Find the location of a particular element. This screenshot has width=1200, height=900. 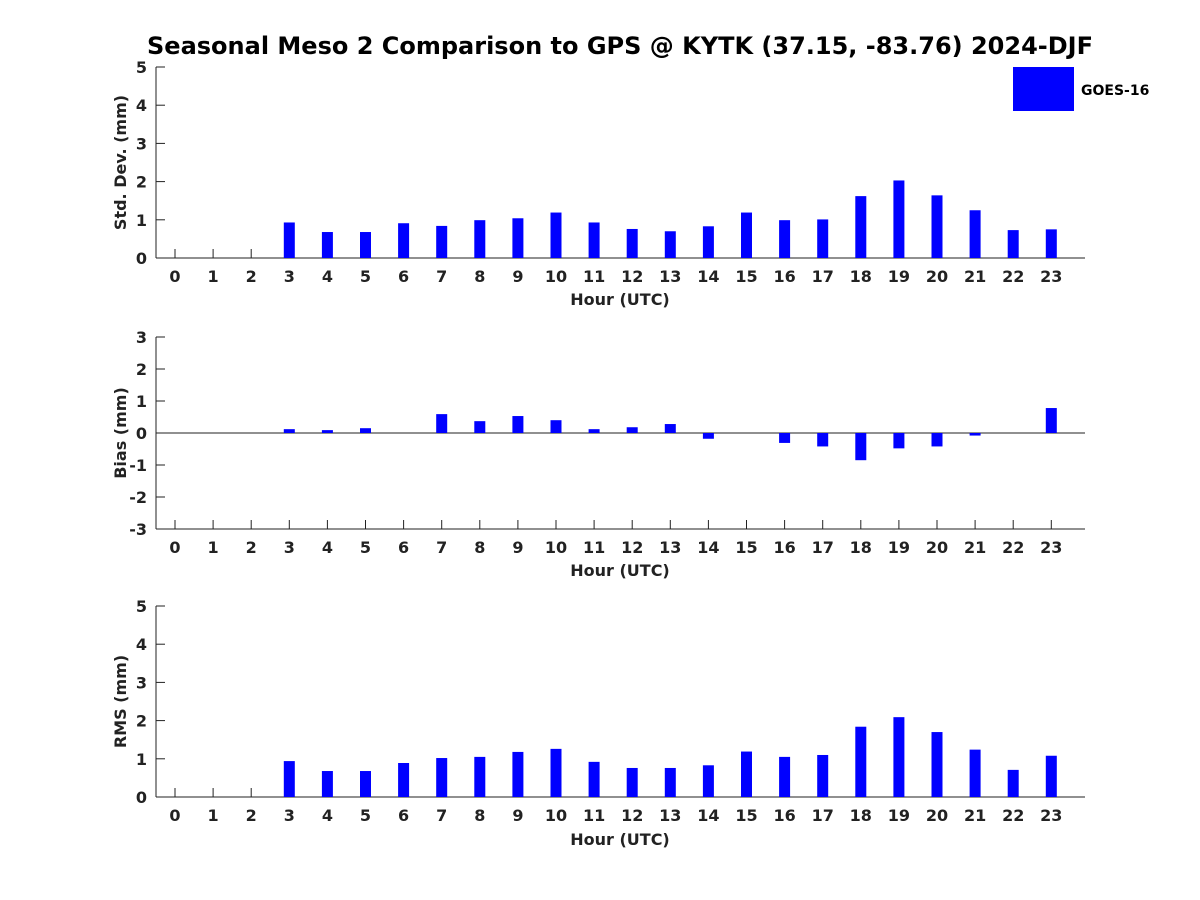

x-tick-label: 18 is located at coordinates (861, 547).